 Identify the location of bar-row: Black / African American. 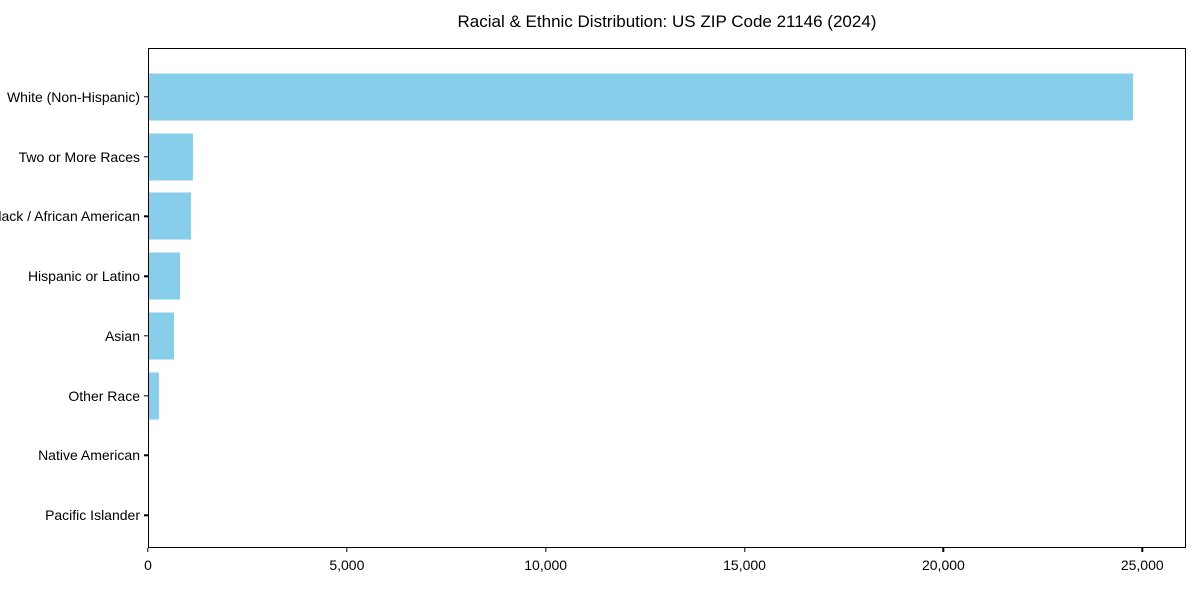
(592, 217).